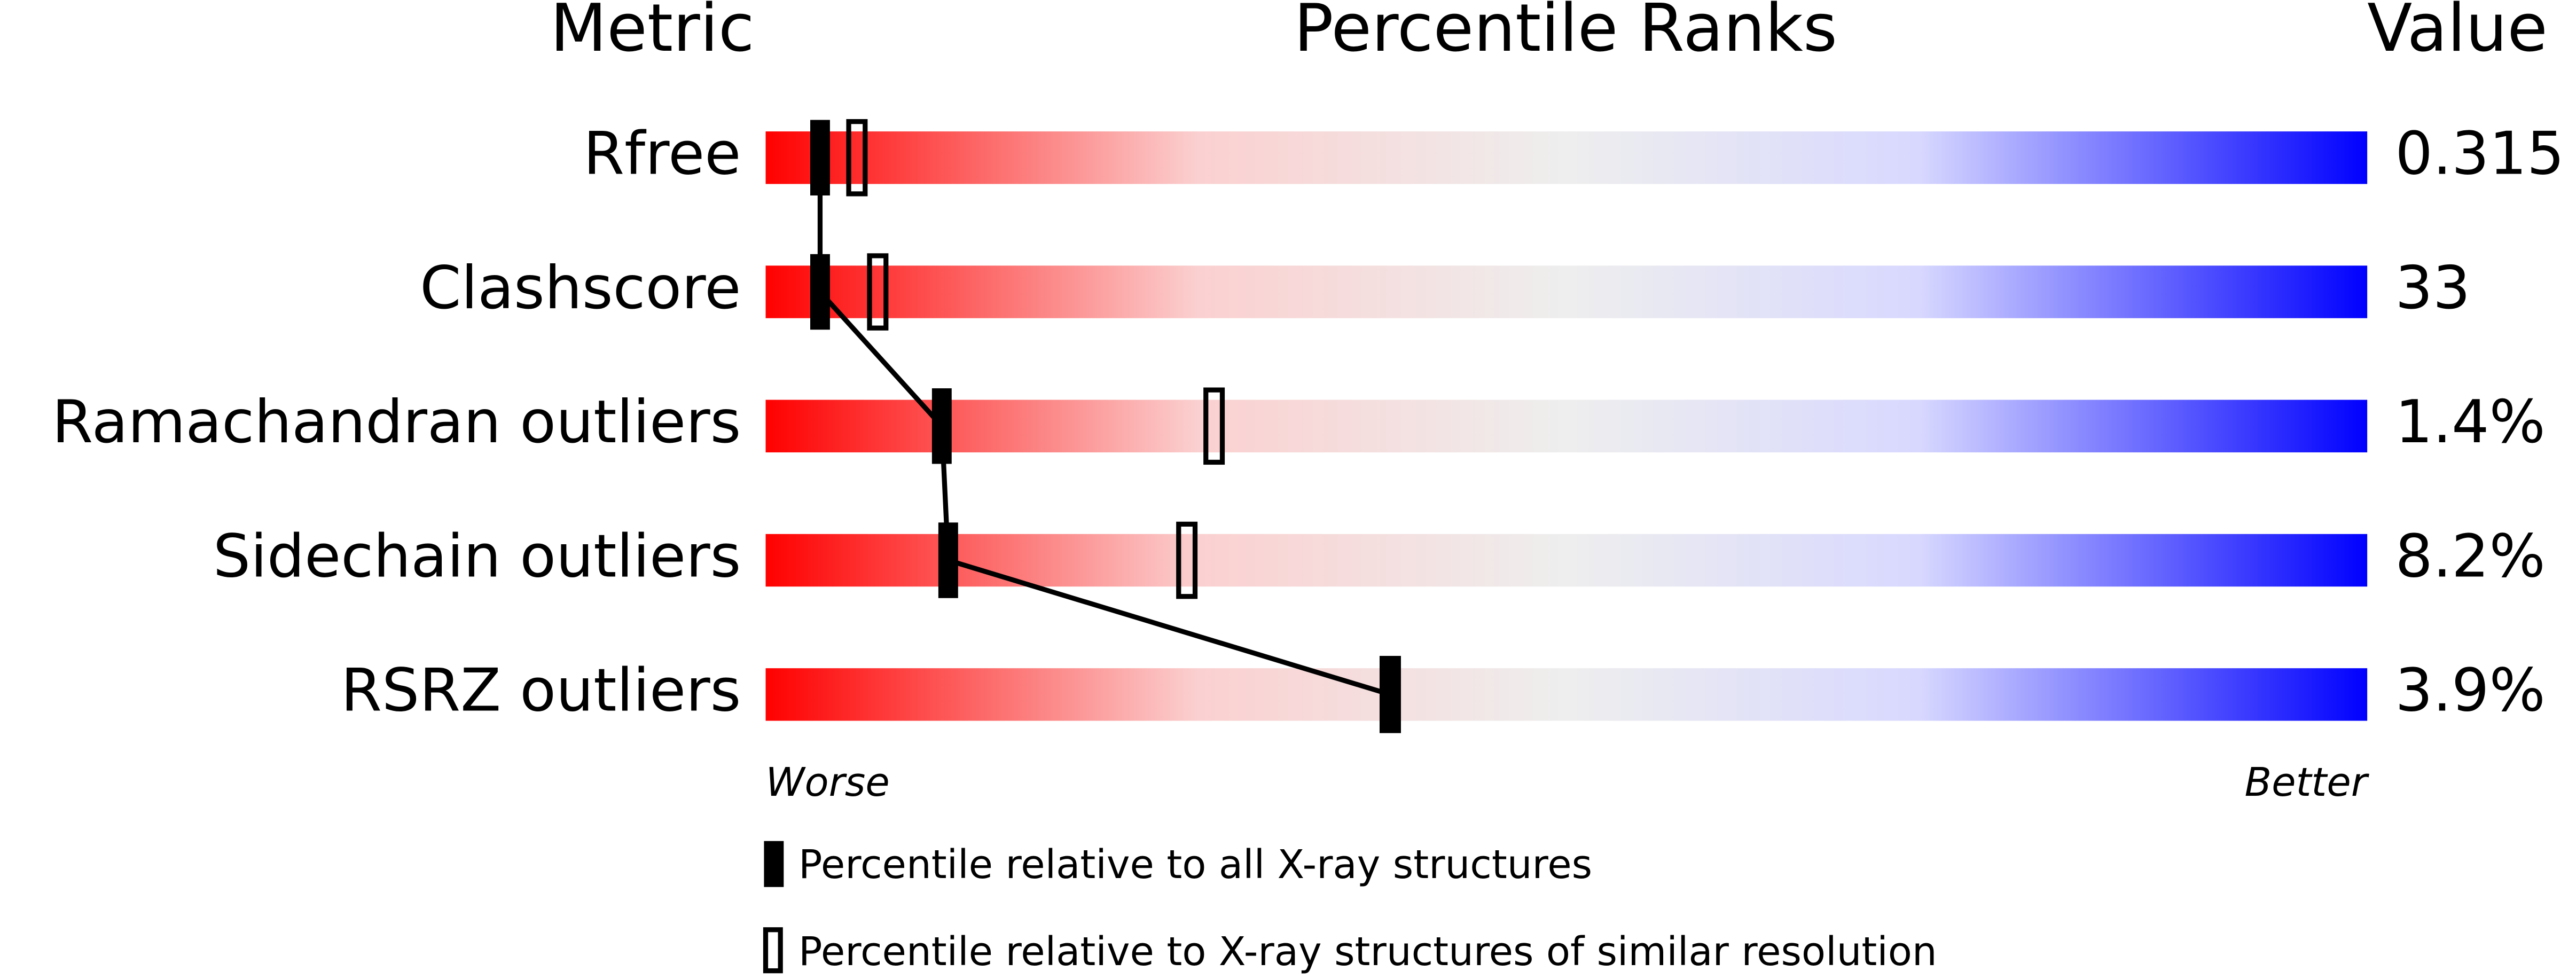 This screenshot has height=979, width=2576. I want to click on metric-label: Ramachandran outliers, so click(396, 422).